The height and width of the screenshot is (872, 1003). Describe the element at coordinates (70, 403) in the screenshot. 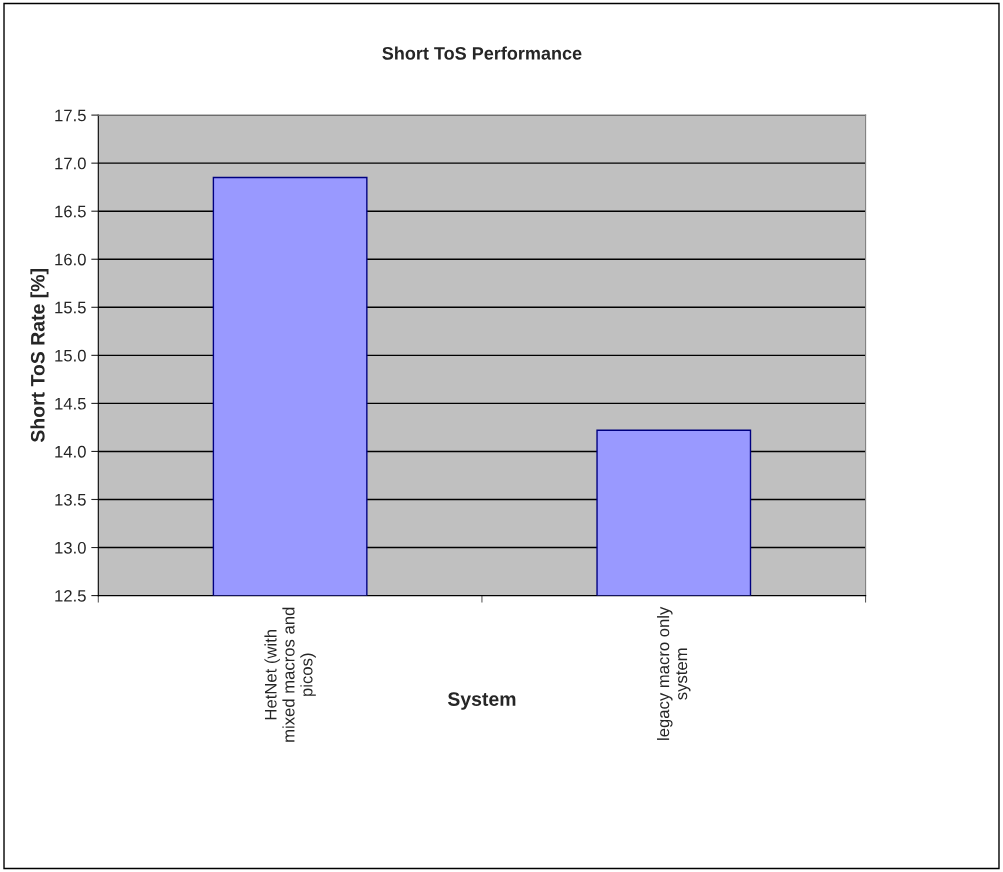

I see `y-tick-label: 14.5` at that location.